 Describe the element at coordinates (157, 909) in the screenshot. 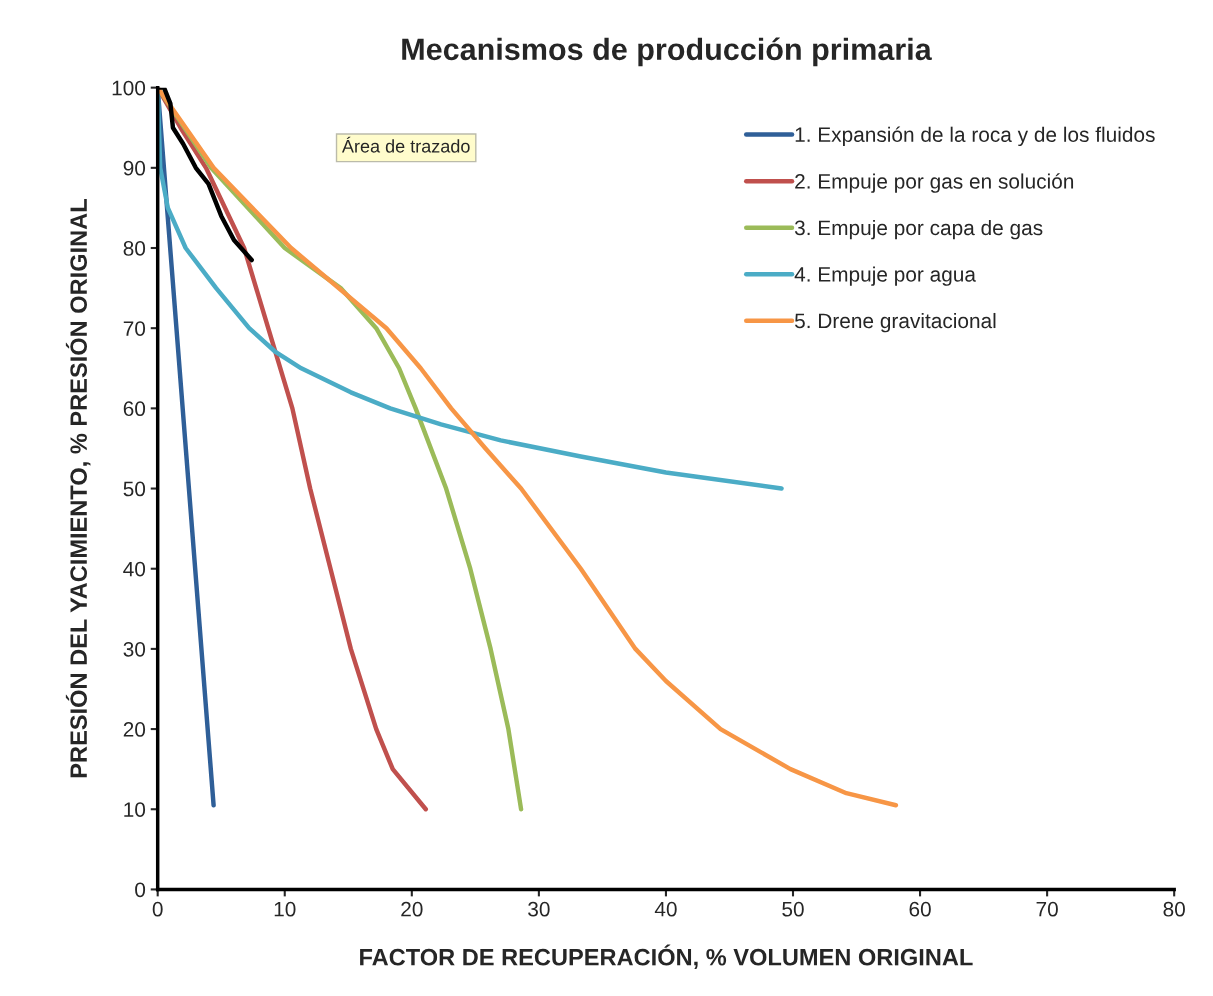

I see `x-tick-label: 0` at that location.